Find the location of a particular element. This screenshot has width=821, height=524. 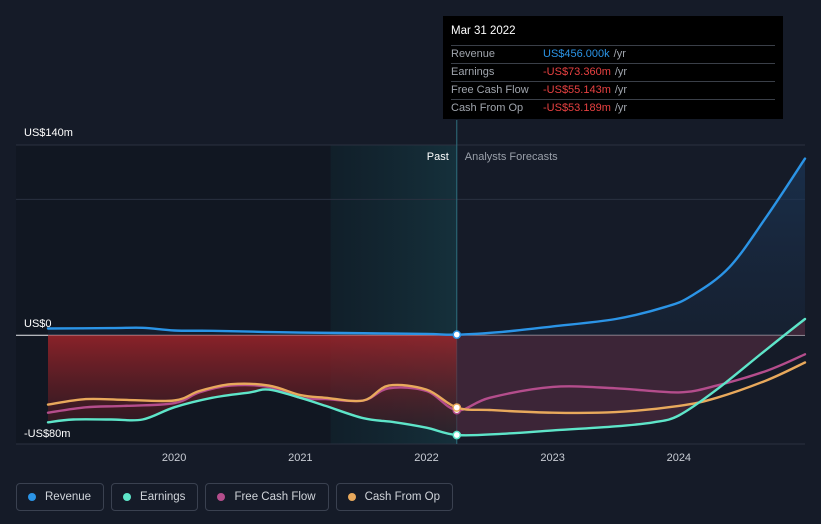

series-line-free-cash-flow is located at coordinates (426, 383).